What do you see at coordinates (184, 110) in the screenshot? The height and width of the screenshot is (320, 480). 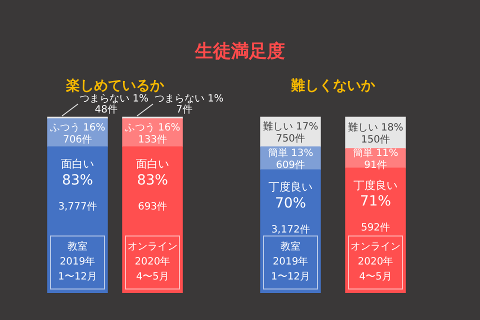 I see `text: 7件` at bounding box center [184, 110].